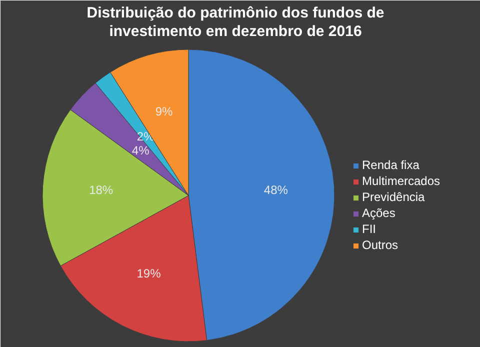  Describe the element at coordinates (369, 229) in the screenshot. I see `legend-label: FII` at that location.